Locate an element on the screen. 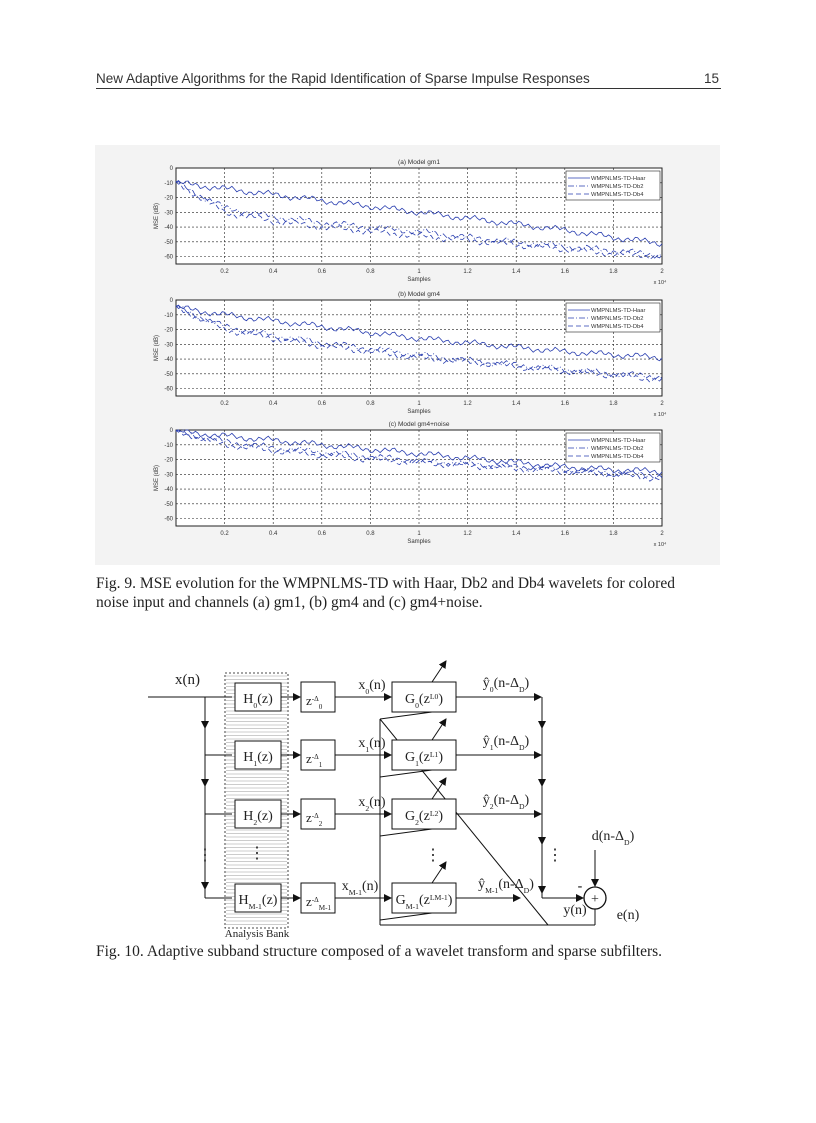 This screenshot has height=1123, width=816. y-tick-label: -10 is located at coordinates (168, 446).